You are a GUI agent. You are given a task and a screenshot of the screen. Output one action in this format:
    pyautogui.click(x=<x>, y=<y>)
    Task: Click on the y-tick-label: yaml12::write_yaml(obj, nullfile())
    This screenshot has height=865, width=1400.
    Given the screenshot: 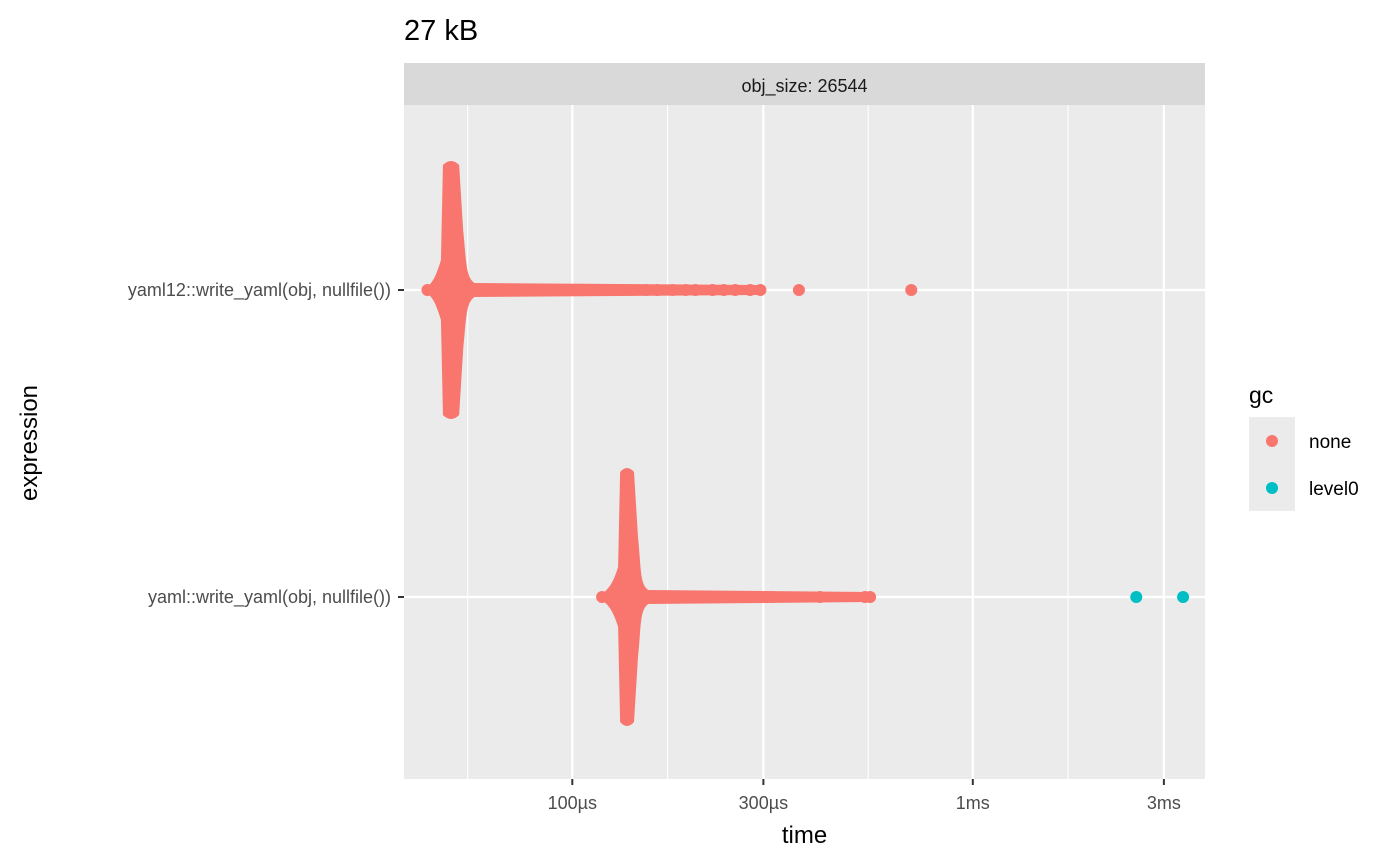 What is the action you would take?
    pyautogui.click(x=259, y=290)
    